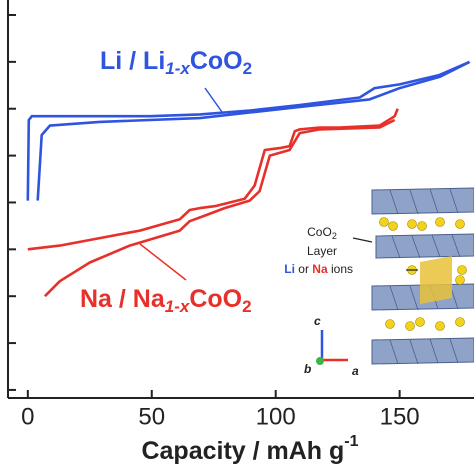 Image resolution: width=474 pixels, height=474 pixels. What do you see at coordinates (132, 61) in the screenshot?
I see `label-part: Li / Li` at bounding box center [132, 61].